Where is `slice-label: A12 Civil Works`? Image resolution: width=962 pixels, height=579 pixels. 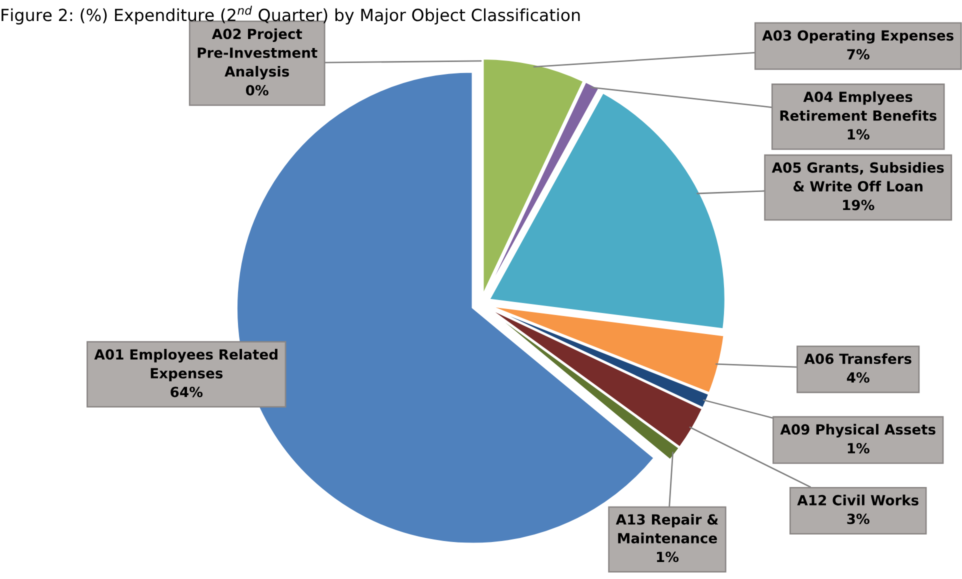 slice-label: A12 Civil Works is located at coordinates (857, 500).